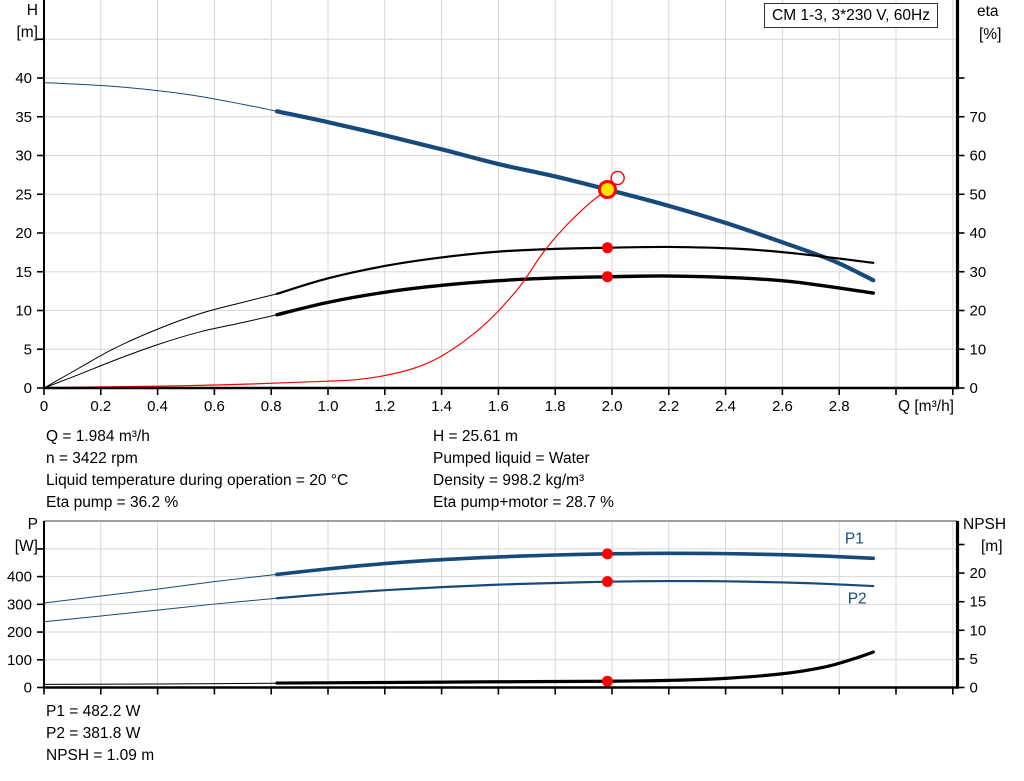  What do you see at coordinates (509, 480) in the screenshot?
I see `annotation-density: Density = 998.2 kg/m³` at bounding box center [509, 480].